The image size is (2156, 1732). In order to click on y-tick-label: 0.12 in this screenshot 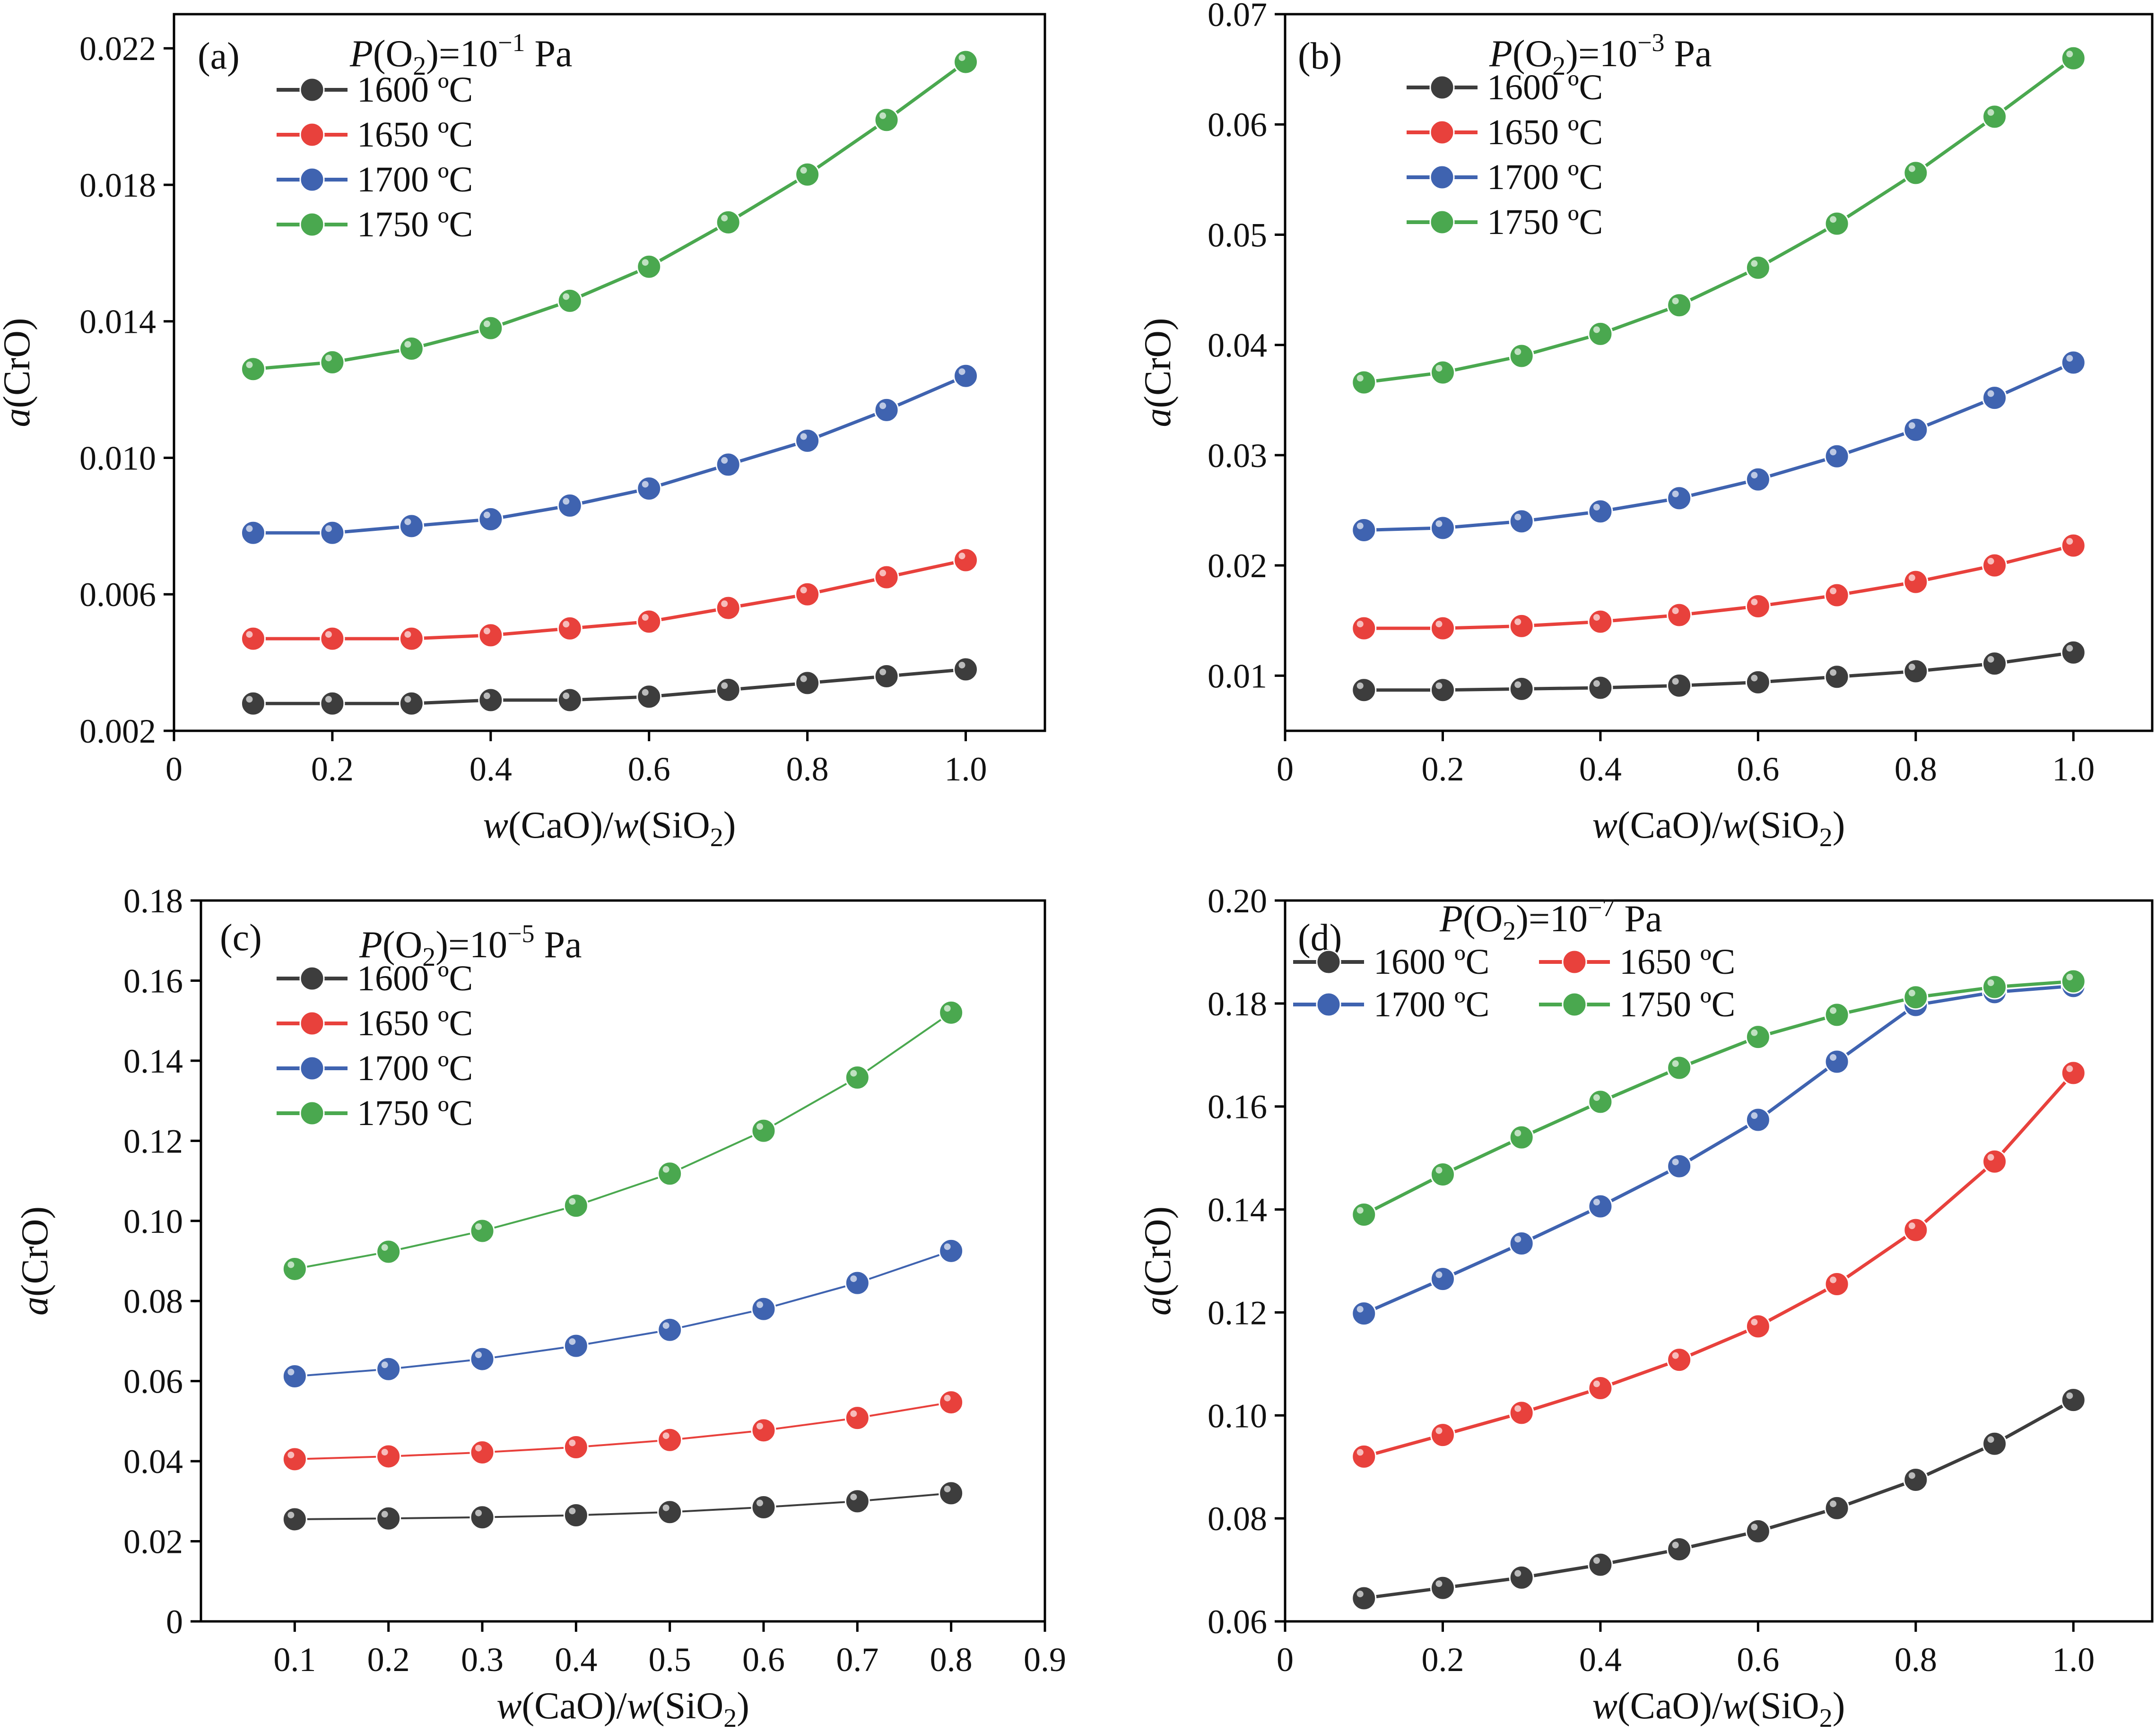, I will do `click(153, 1141)`.